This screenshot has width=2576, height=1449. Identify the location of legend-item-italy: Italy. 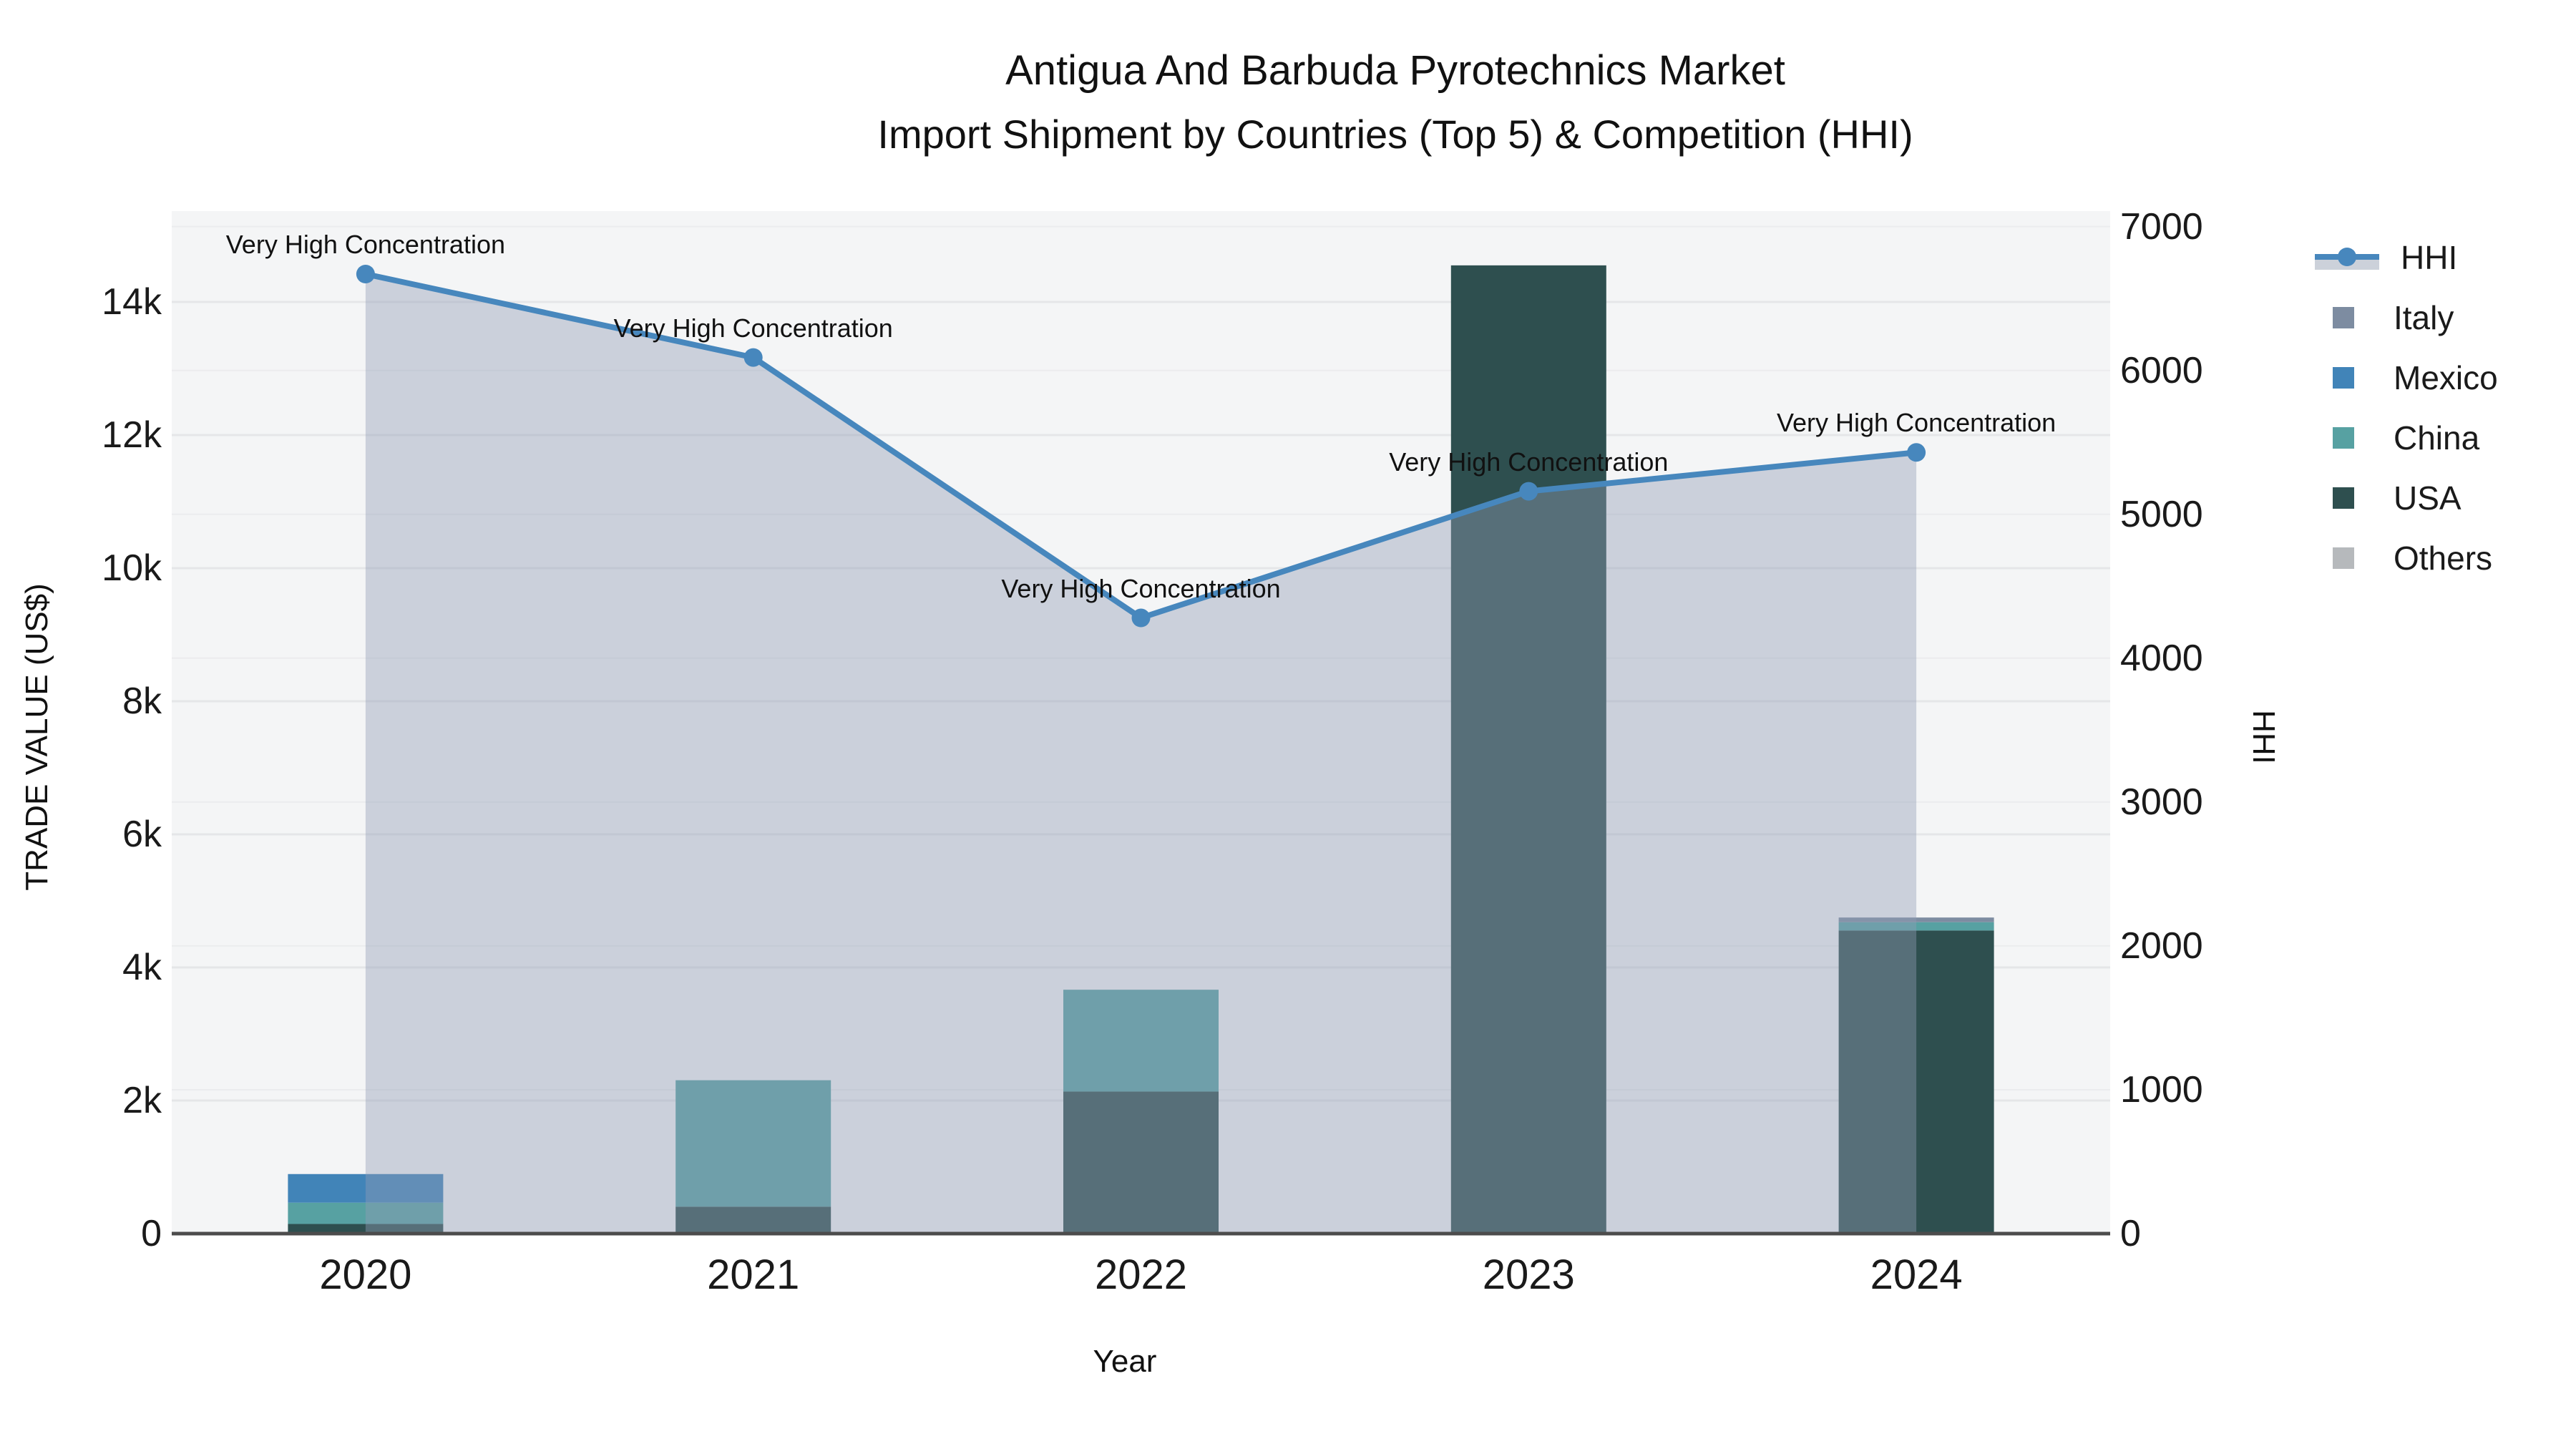
(2443, 318).